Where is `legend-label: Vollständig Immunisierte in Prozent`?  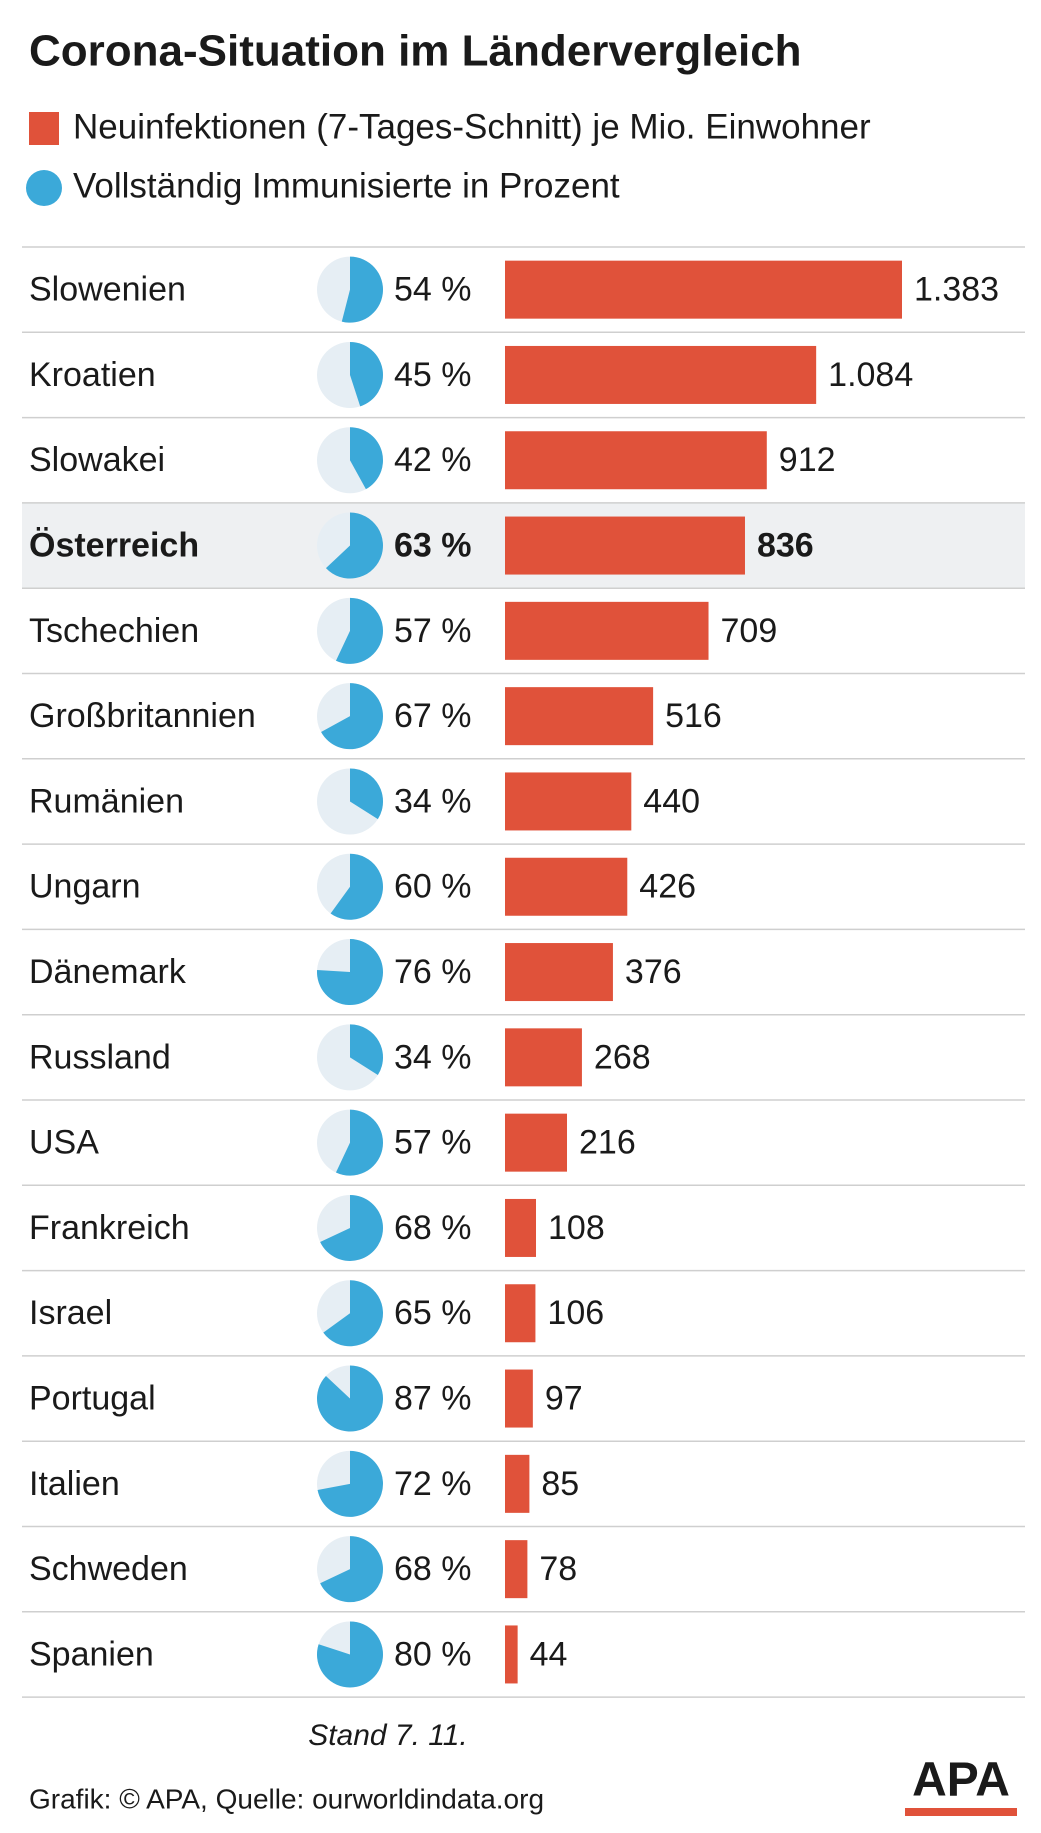
legend-label: Vollständig Immunisierte in Prozent is located at coordinates (346, 185).